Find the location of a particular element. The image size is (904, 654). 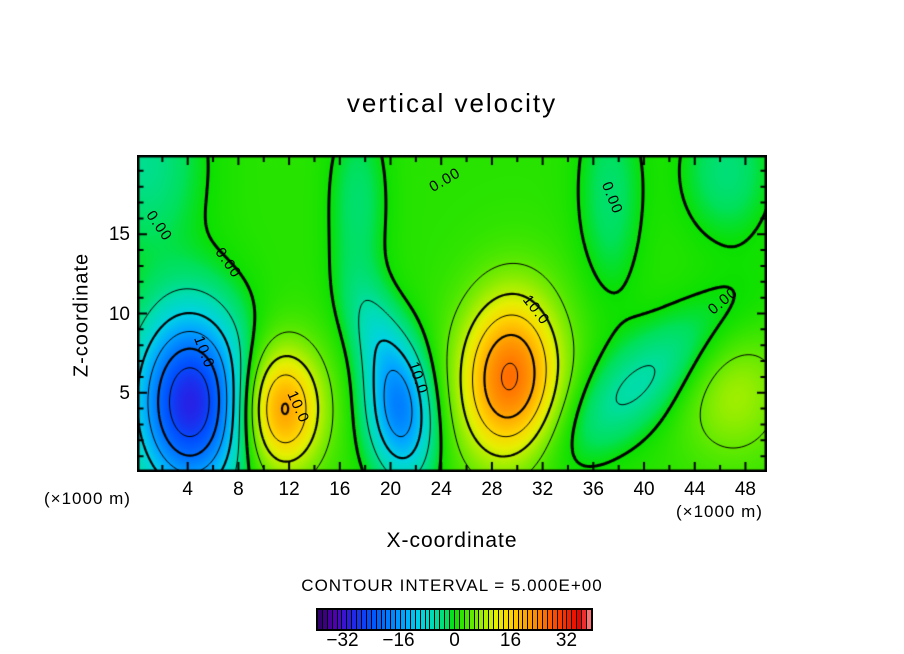

colorbar is located at coordinates (454, 619).